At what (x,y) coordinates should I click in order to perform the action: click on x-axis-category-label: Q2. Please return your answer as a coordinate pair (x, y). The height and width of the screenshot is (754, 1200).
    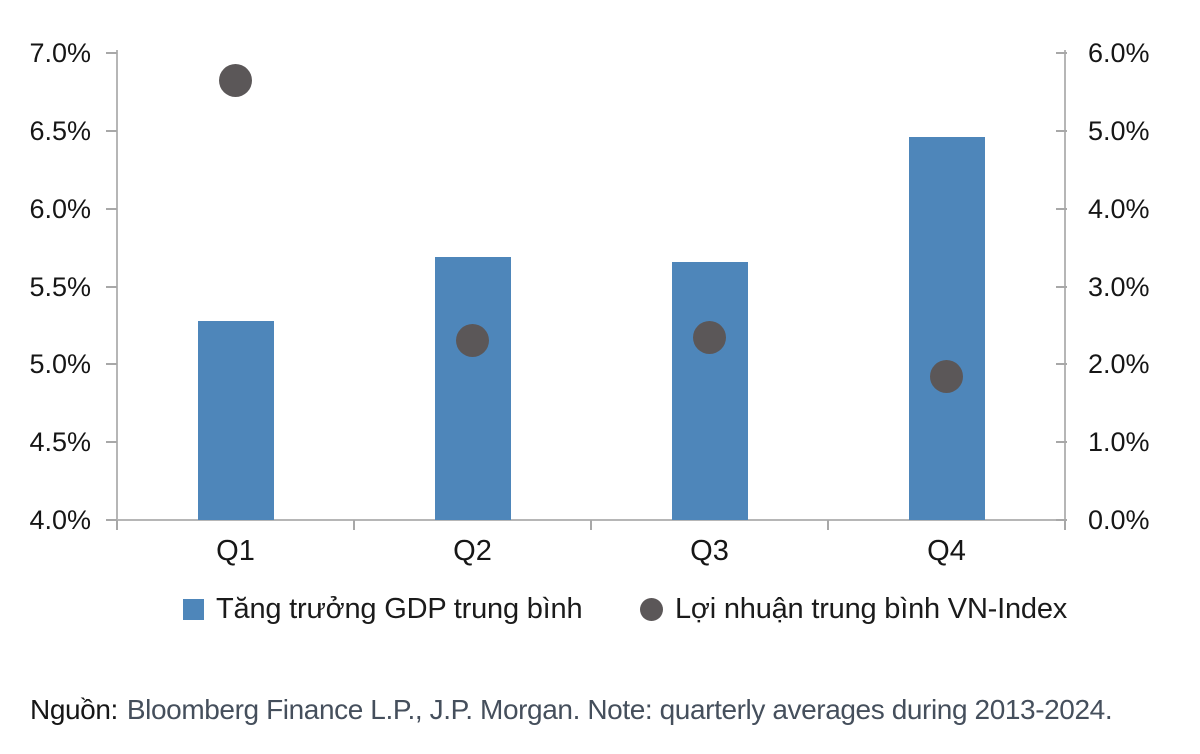
    Looking at the image, I should click on (472, 551).